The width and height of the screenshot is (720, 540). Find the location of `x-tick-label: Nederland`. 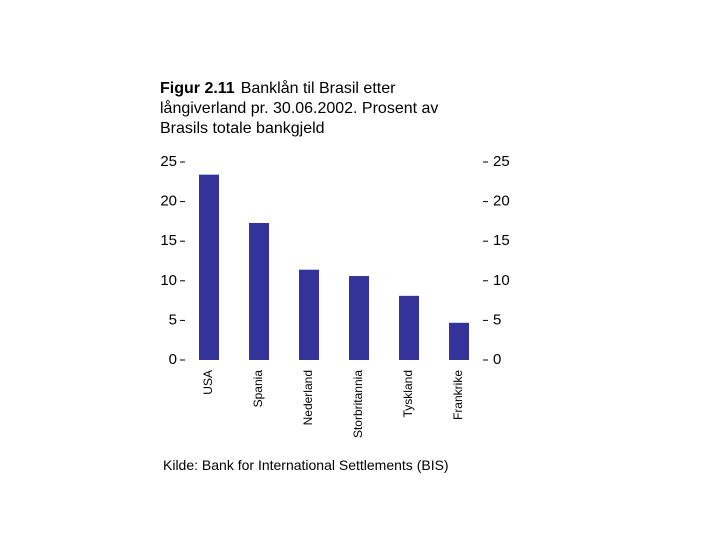

x-tick-label: Nederland is located at coordinates (308, 397).